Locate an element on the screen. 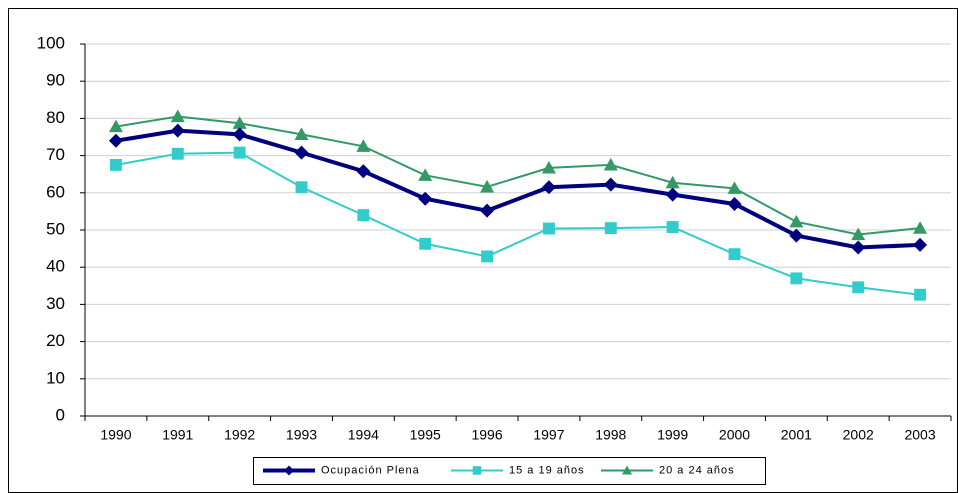 This screenshot has width=958, height=493. x-tick-label: 1994 is located at coordinates (363, 435).